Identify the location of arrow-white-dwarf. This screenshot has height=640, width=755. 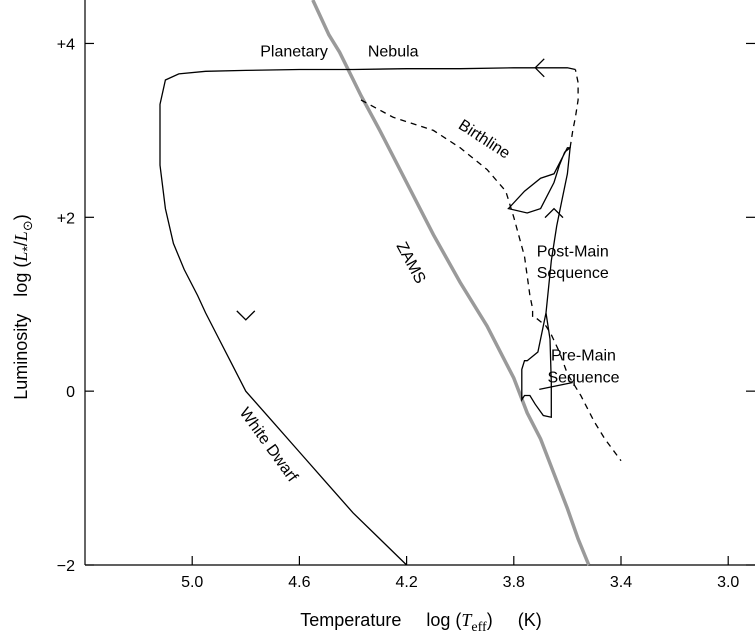
(246, 315).